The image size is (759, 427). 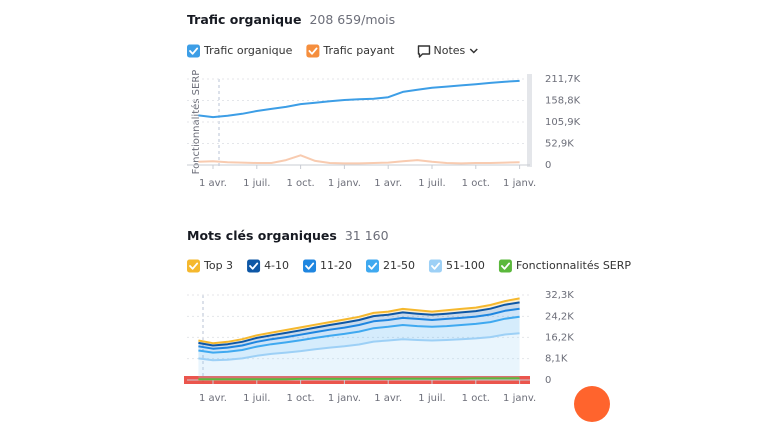 What do you see at coordinates (196, 122) in the screenshot?
I see `vertical-annotation: Fonctionnalités SERP` at bounding box center [196, 122].